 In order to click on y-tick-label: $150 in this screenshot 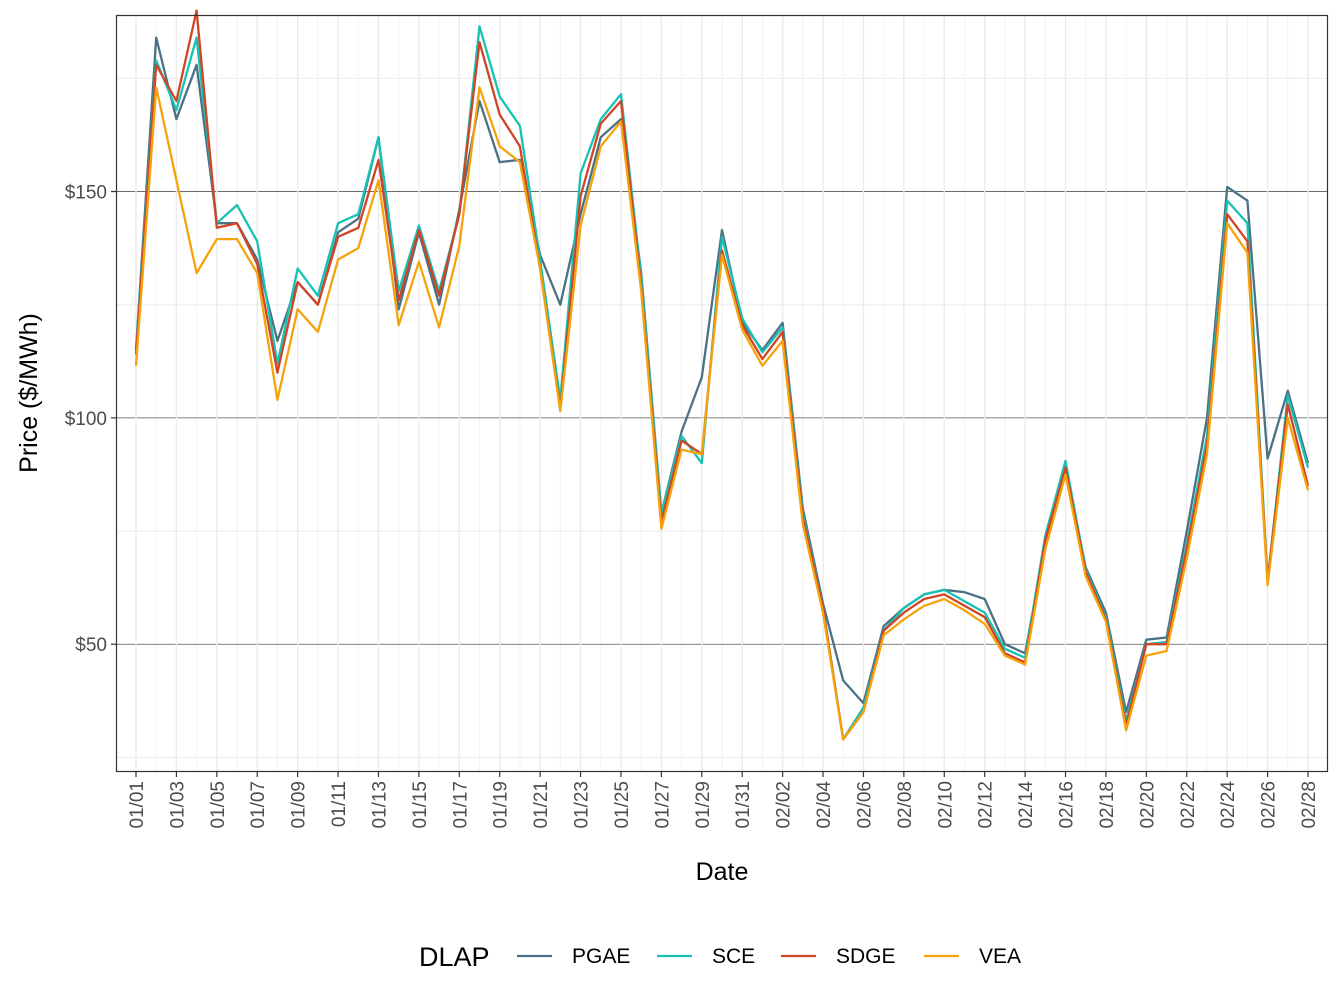, I will do `click(86, 193)`.